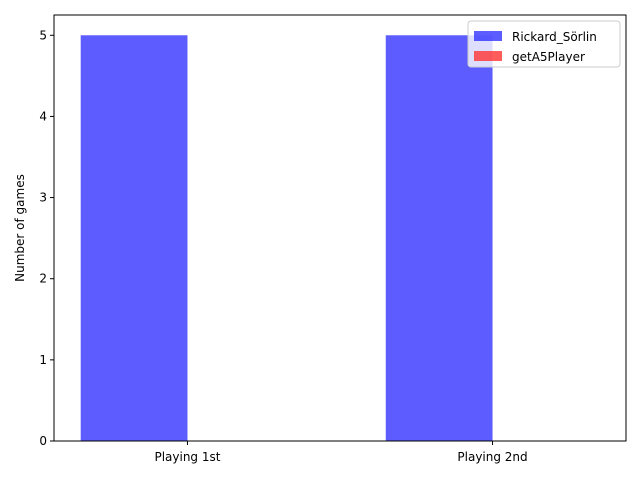 This screenshot has width=640, height=480. I want to click on y-tick-label: 1, so click(43, 360).